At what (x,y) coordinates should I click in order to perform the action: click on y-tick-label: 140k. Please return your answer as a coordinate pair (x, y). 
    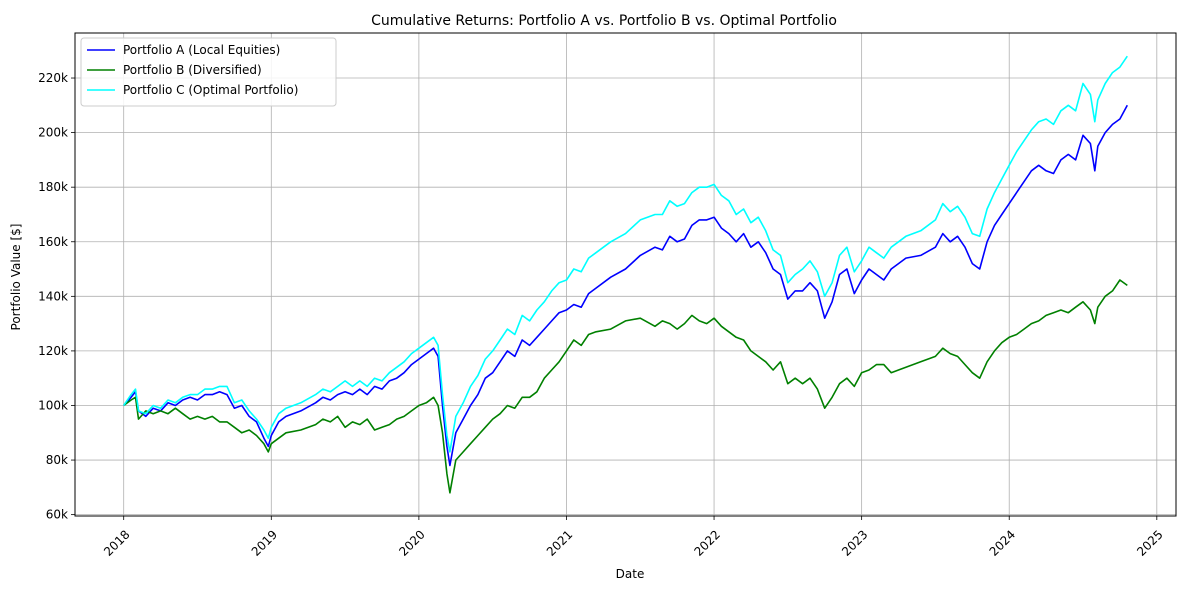
    Looking at the image, I should click on (53, 296).